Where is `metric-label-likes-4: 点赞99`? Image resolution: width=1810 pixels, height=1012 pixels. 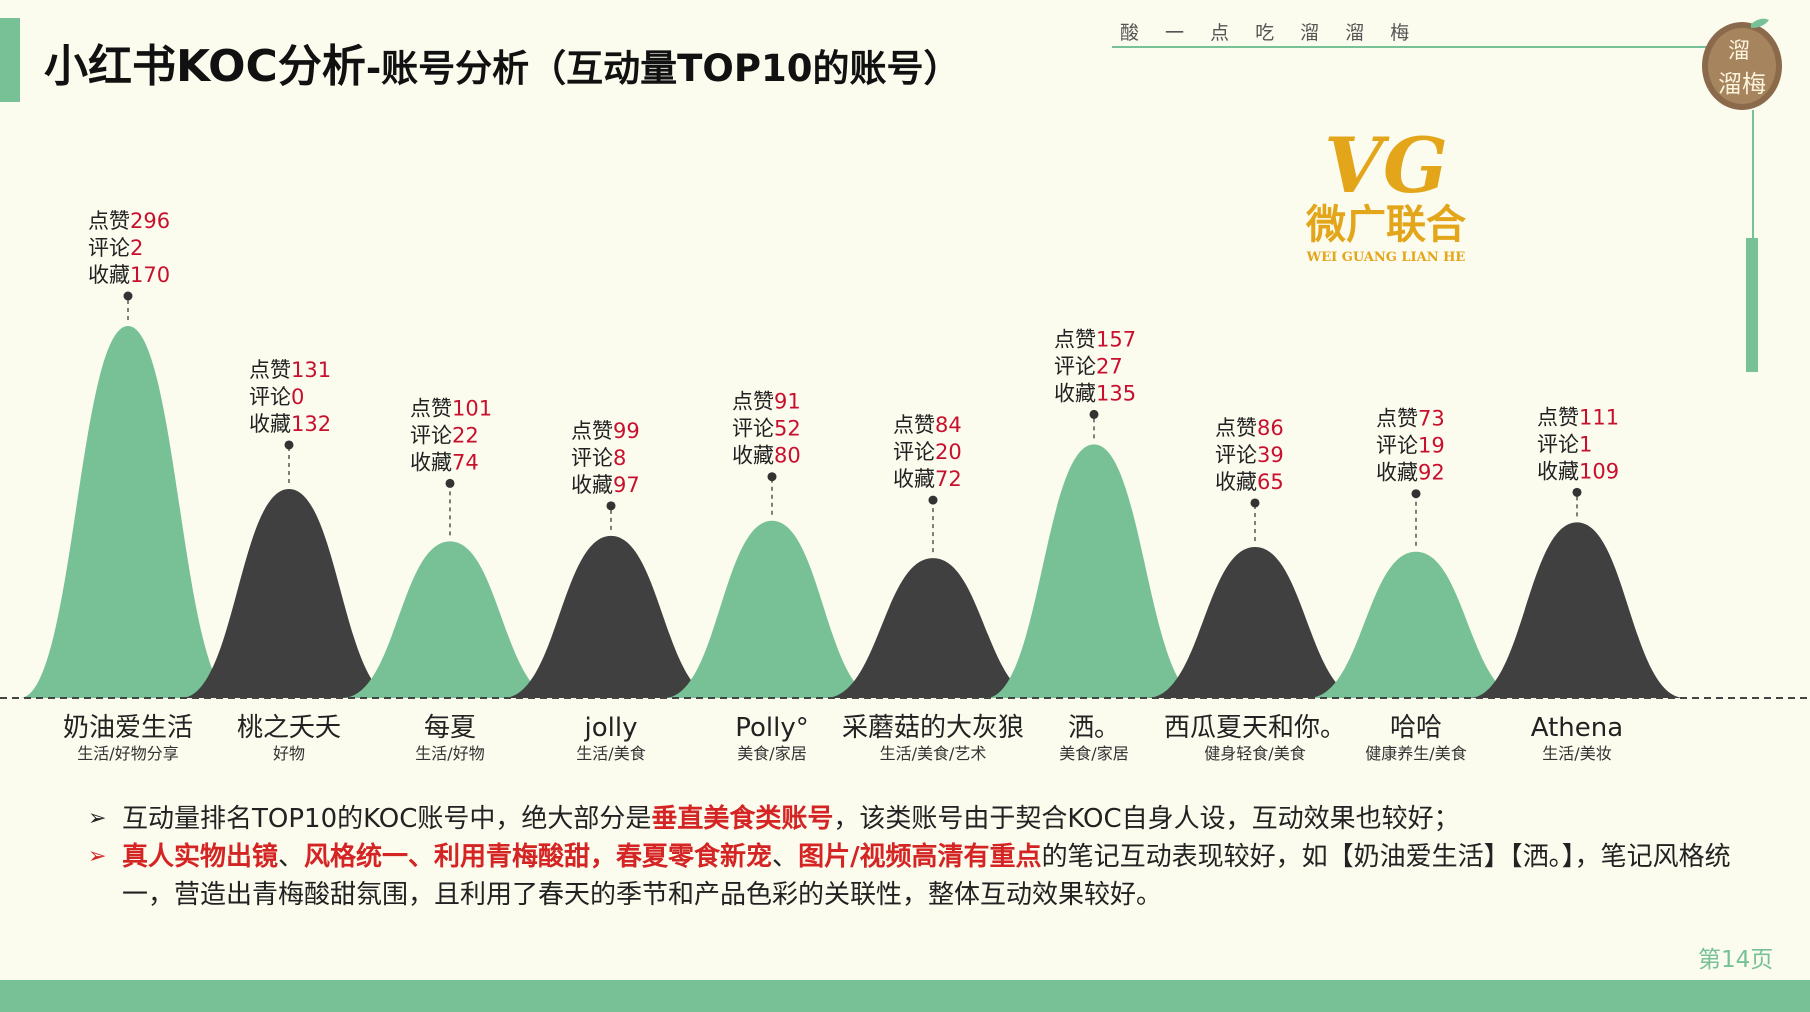 metric-label-likes-4: 点赞99 is located at coordinates (605, 431).